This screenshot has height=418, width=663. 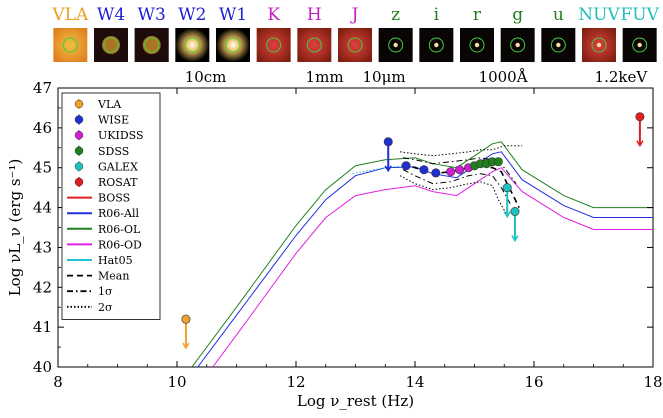 I want to click on top-axis-label-1-2kev: 1.2keV, so click(x=622, y=77).